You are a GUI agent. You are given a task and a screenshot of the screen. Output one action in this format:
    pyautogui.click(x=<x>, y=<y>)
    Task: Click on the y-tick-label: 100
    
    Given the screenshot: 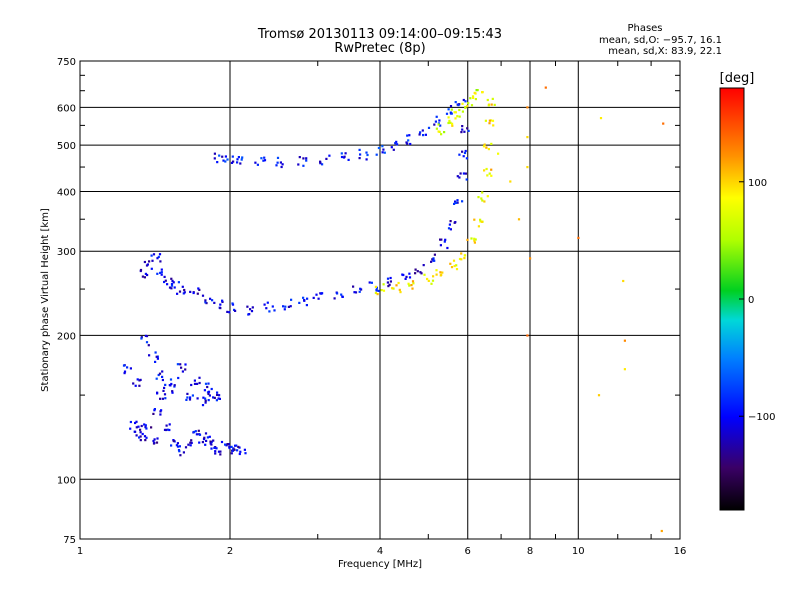 What is the action you would take?
    pyautogui.click(x=66, y=480)
    